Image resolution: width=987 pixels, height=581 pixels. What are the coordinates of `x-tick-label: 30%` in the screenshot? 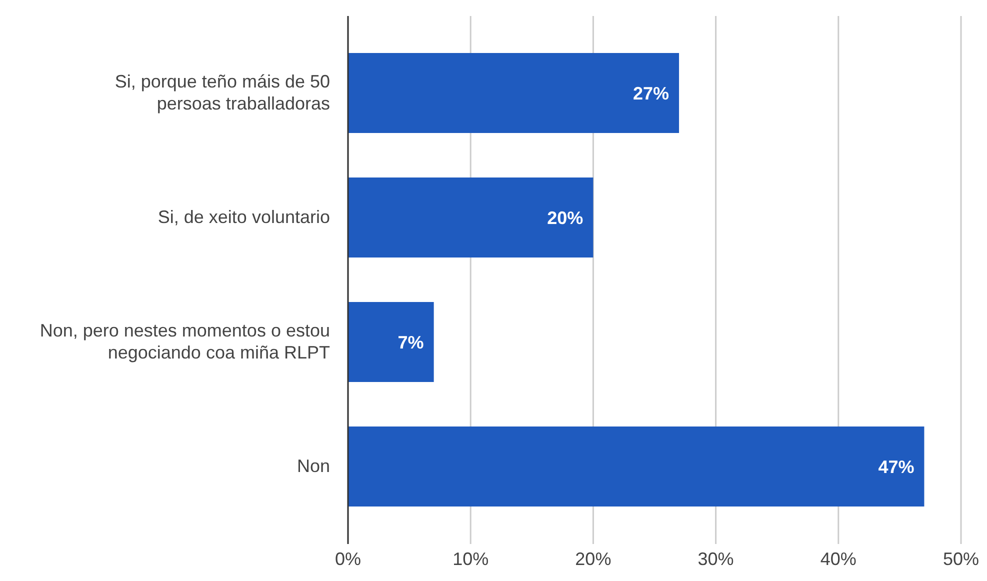 It's located at (716, 558).